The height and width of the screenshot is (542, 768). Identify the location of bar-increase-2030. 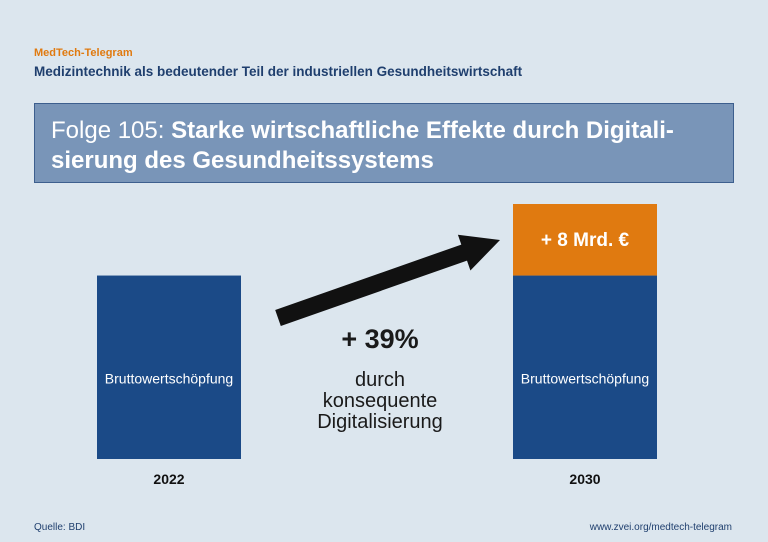
(585, 240).